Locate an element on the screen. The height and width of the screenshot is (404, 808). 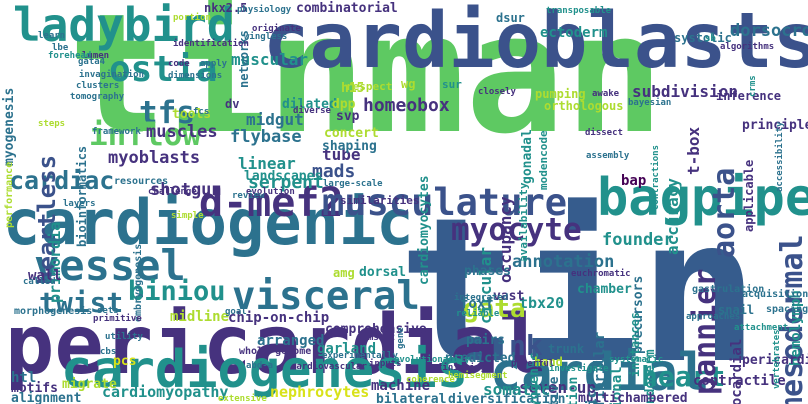
word-primitive: primitive is located at coordinates (117, 319).